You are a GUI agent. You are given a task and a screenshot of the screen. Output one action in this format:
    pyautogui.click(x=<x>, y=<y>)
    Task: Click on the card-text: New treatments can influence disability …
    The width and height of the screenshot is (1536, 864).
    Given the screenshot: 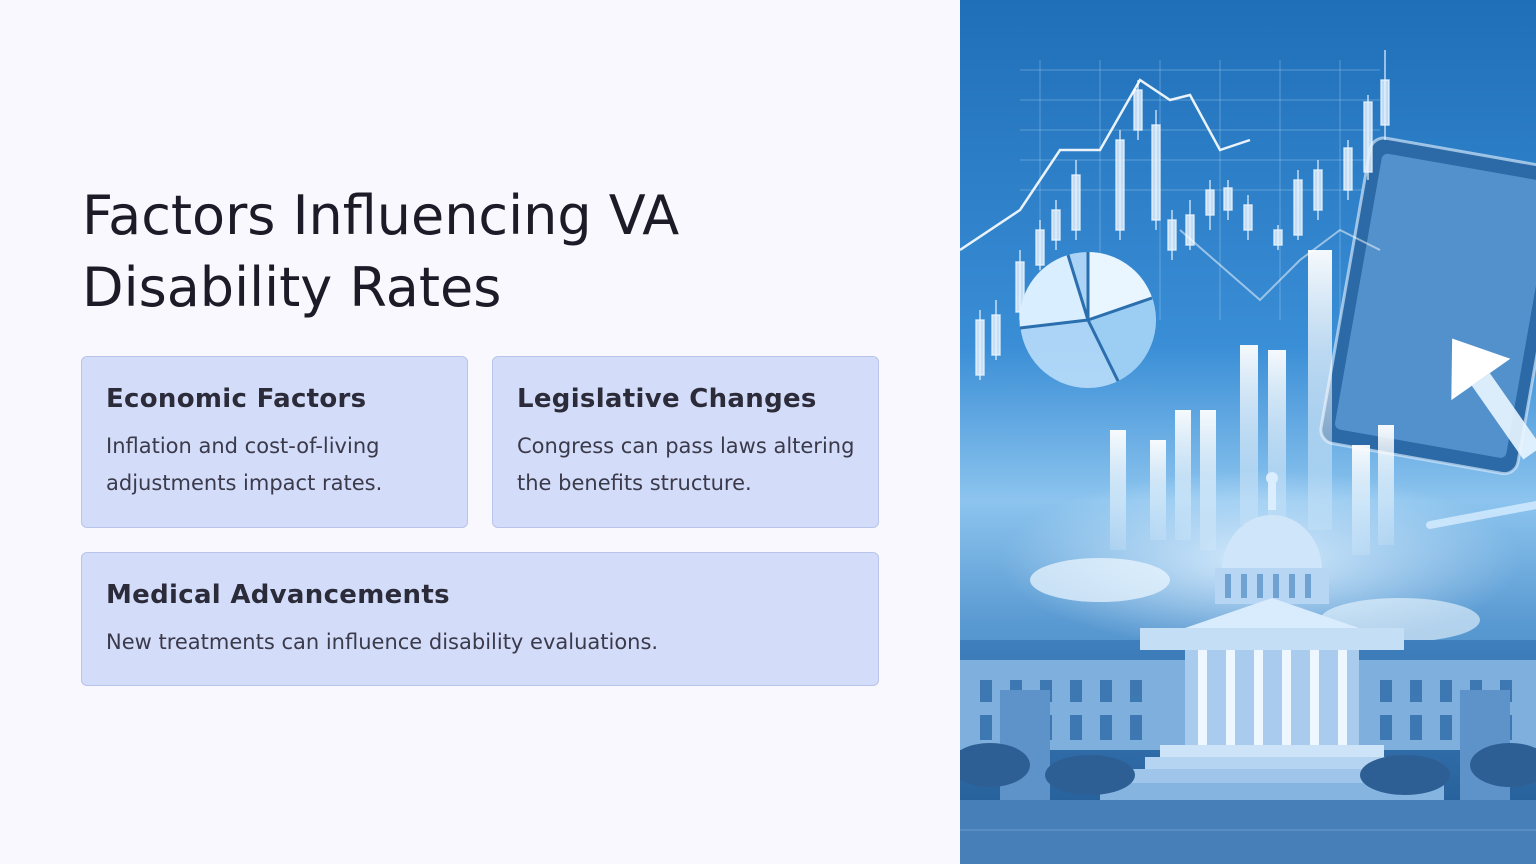 What is the action you would take?
    pyautogui.click(x=382, y=642)
    